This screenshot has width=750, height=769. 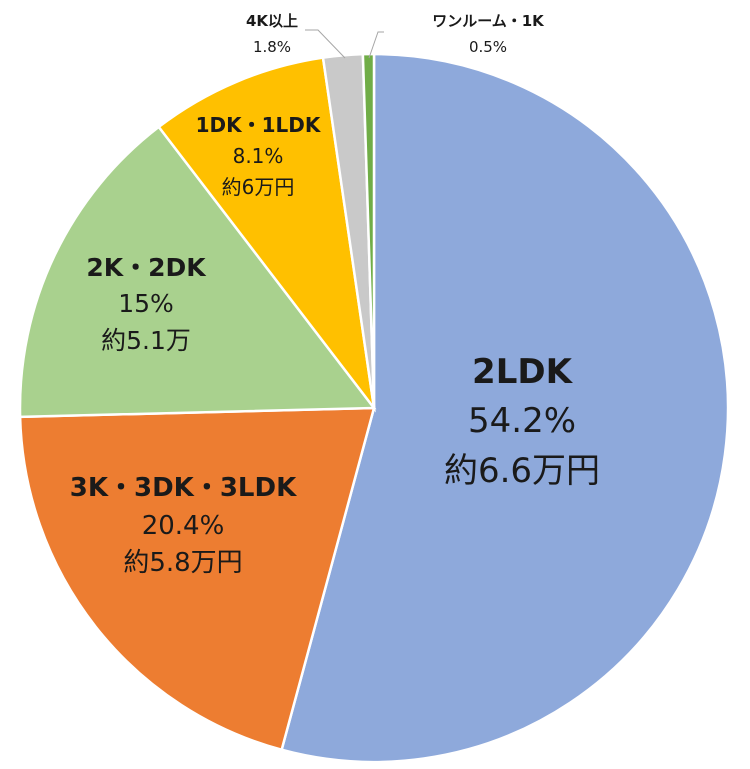 What do you see at coordinates (376, 45) in the screenshot?
I see `leader-line-one-room` at bounding box center [376, 45].